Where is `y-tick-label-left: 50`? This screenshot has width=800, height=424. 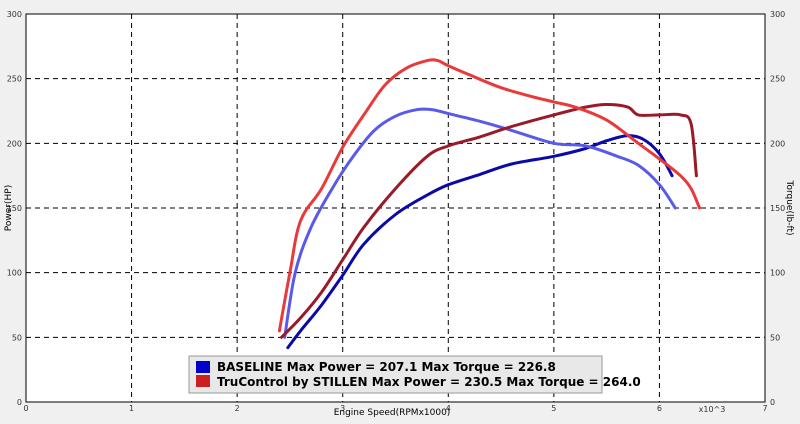 y-tick-label-left: 50 is located at coordinates (17, 337).